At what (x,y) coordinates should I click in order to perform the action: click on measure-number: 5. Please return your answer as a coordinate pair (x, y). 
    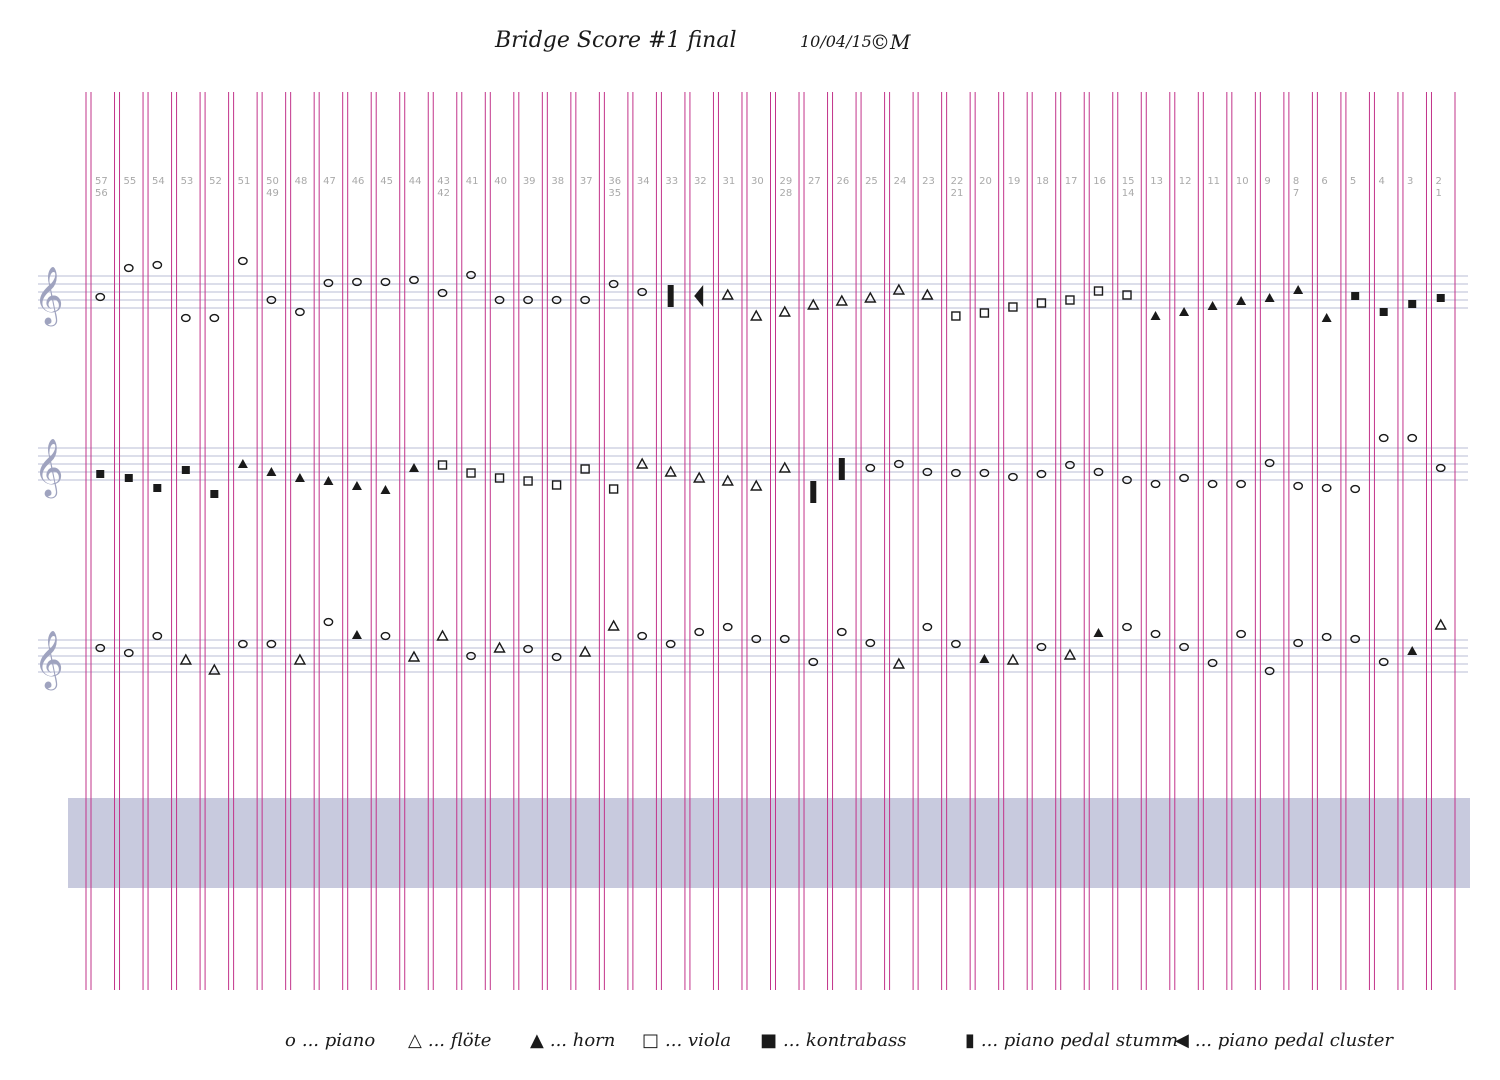
    Looking at the image, I should click on (1353, 181).